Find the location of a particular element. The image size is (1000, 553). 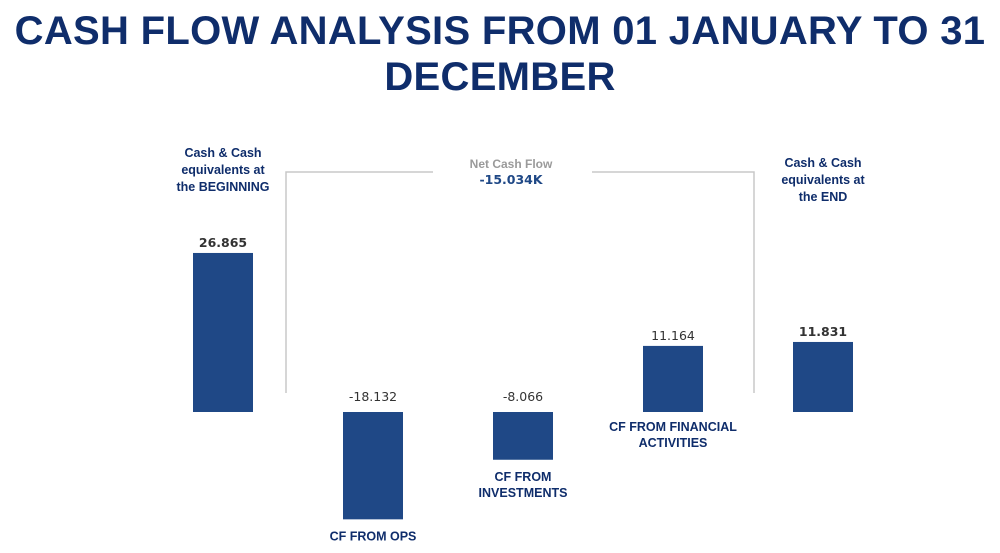

value-label: -18.132 is located at coordinates (373, 396).